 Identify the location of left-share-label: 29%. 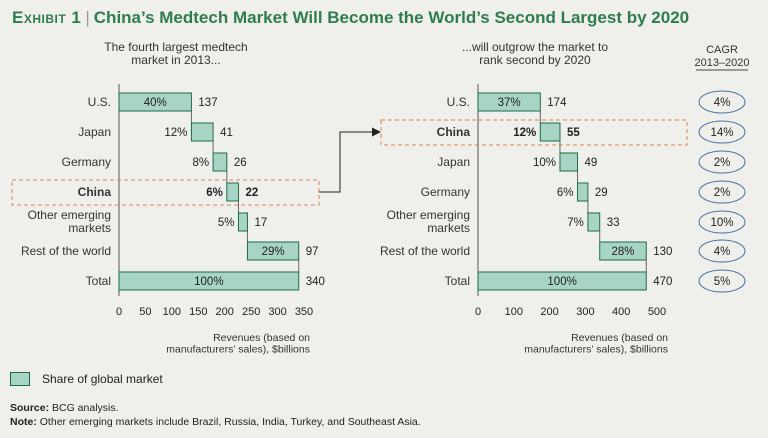
(273, 252).